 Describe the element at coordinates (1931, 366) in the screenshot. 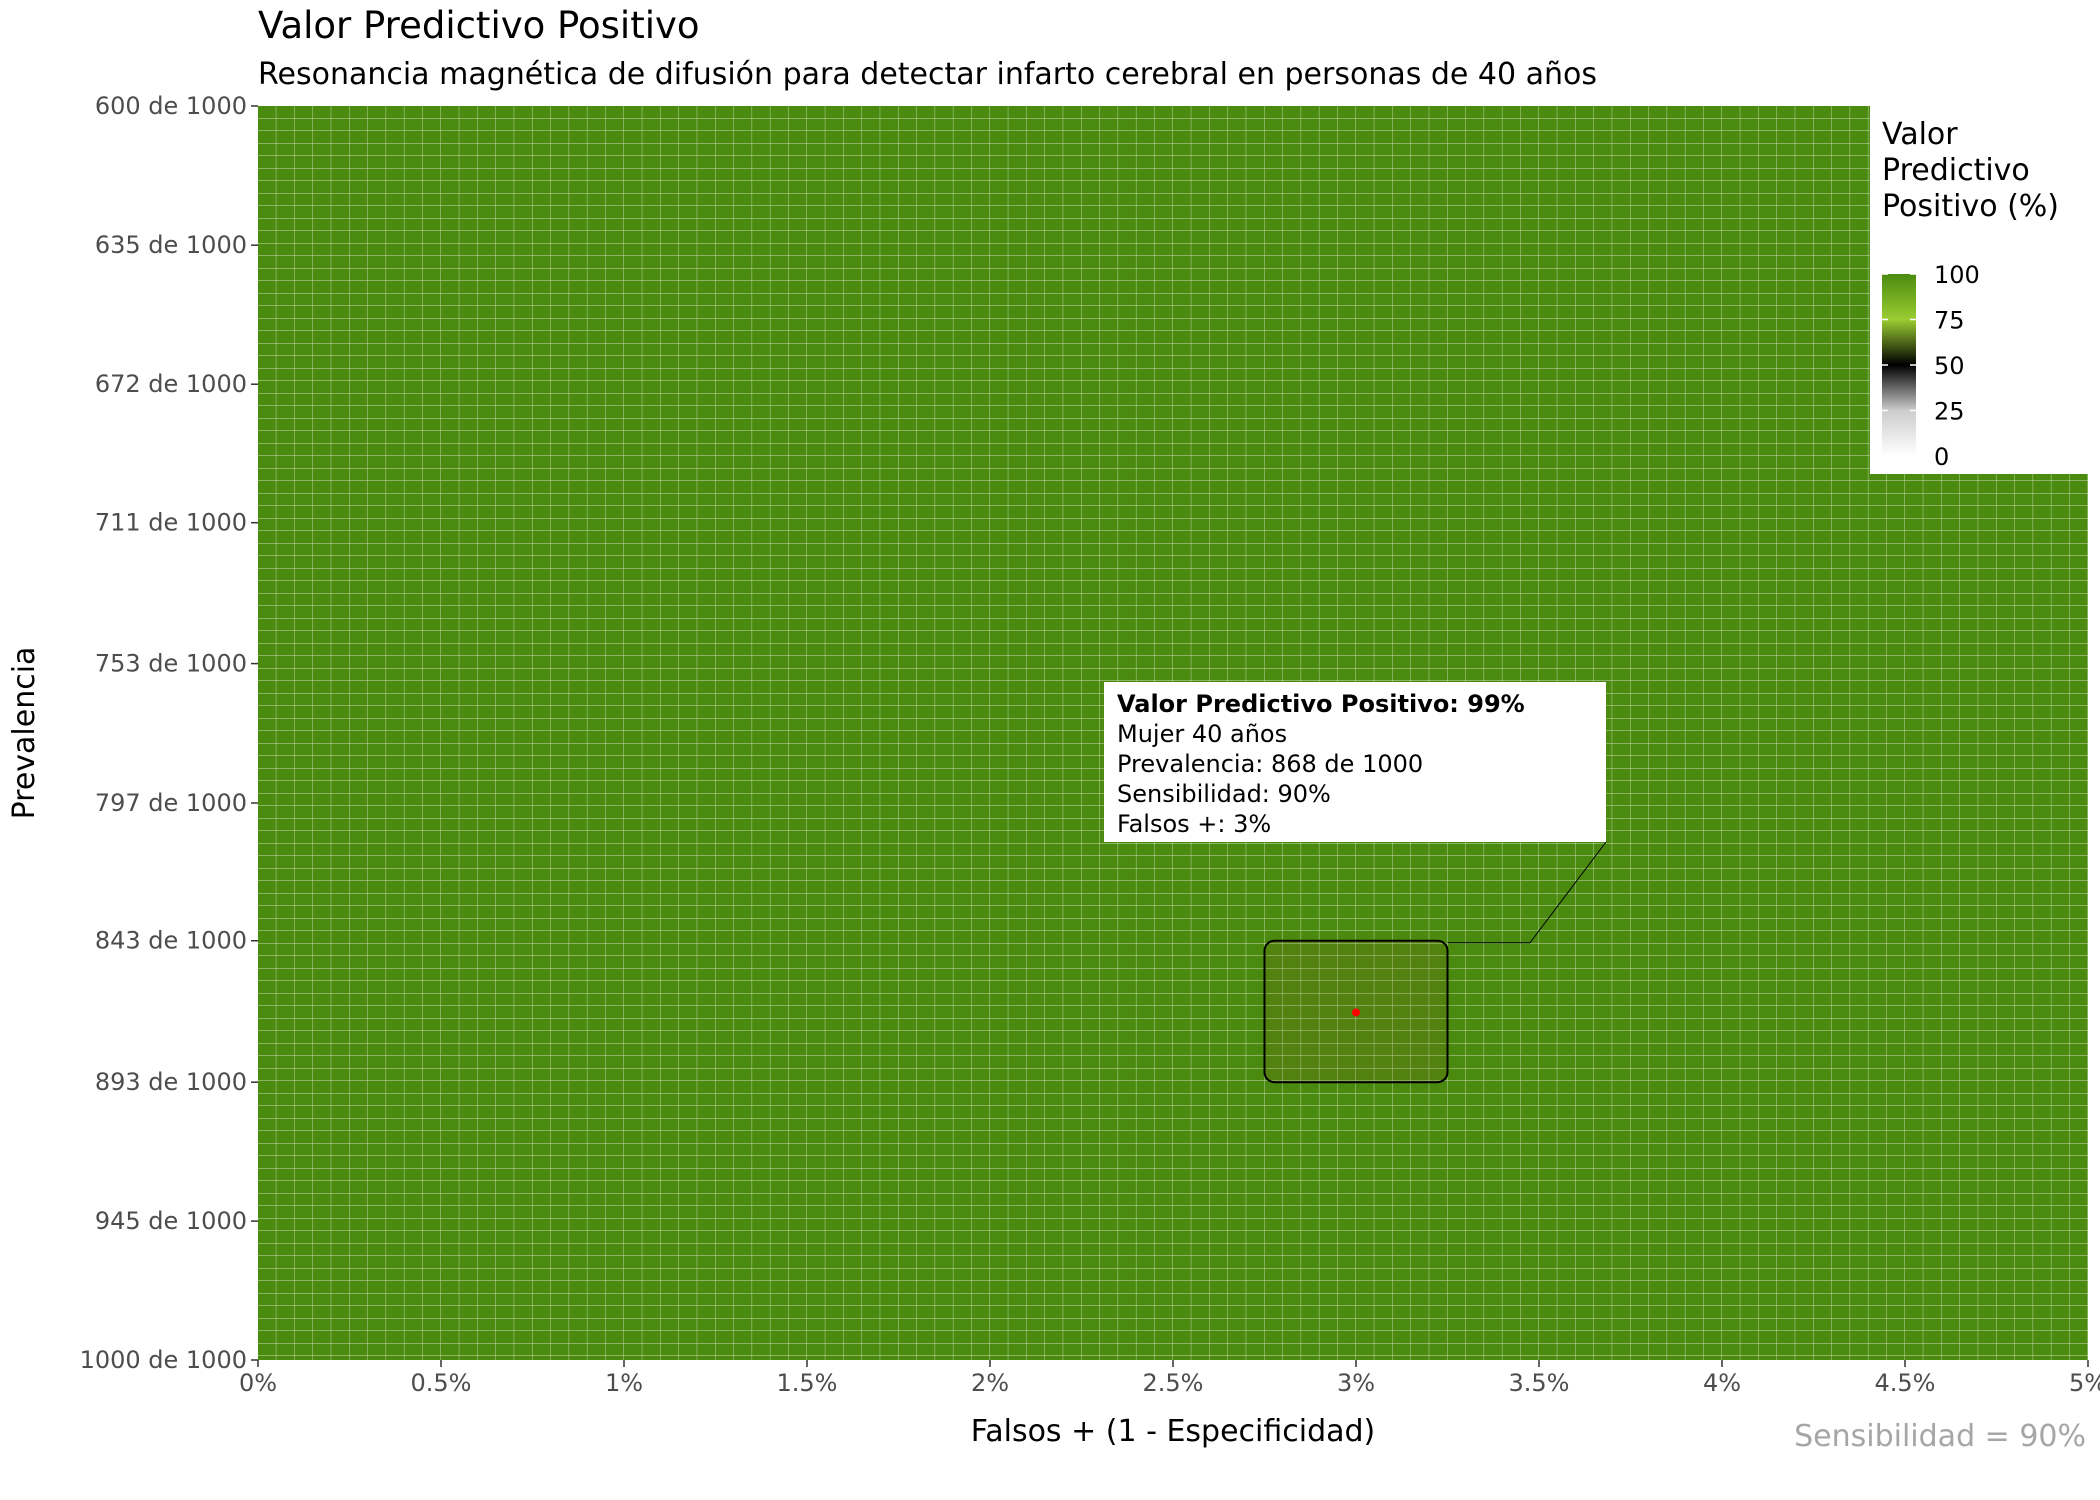

I see `legend-ticks: 100 75 50 25 0` at that location.